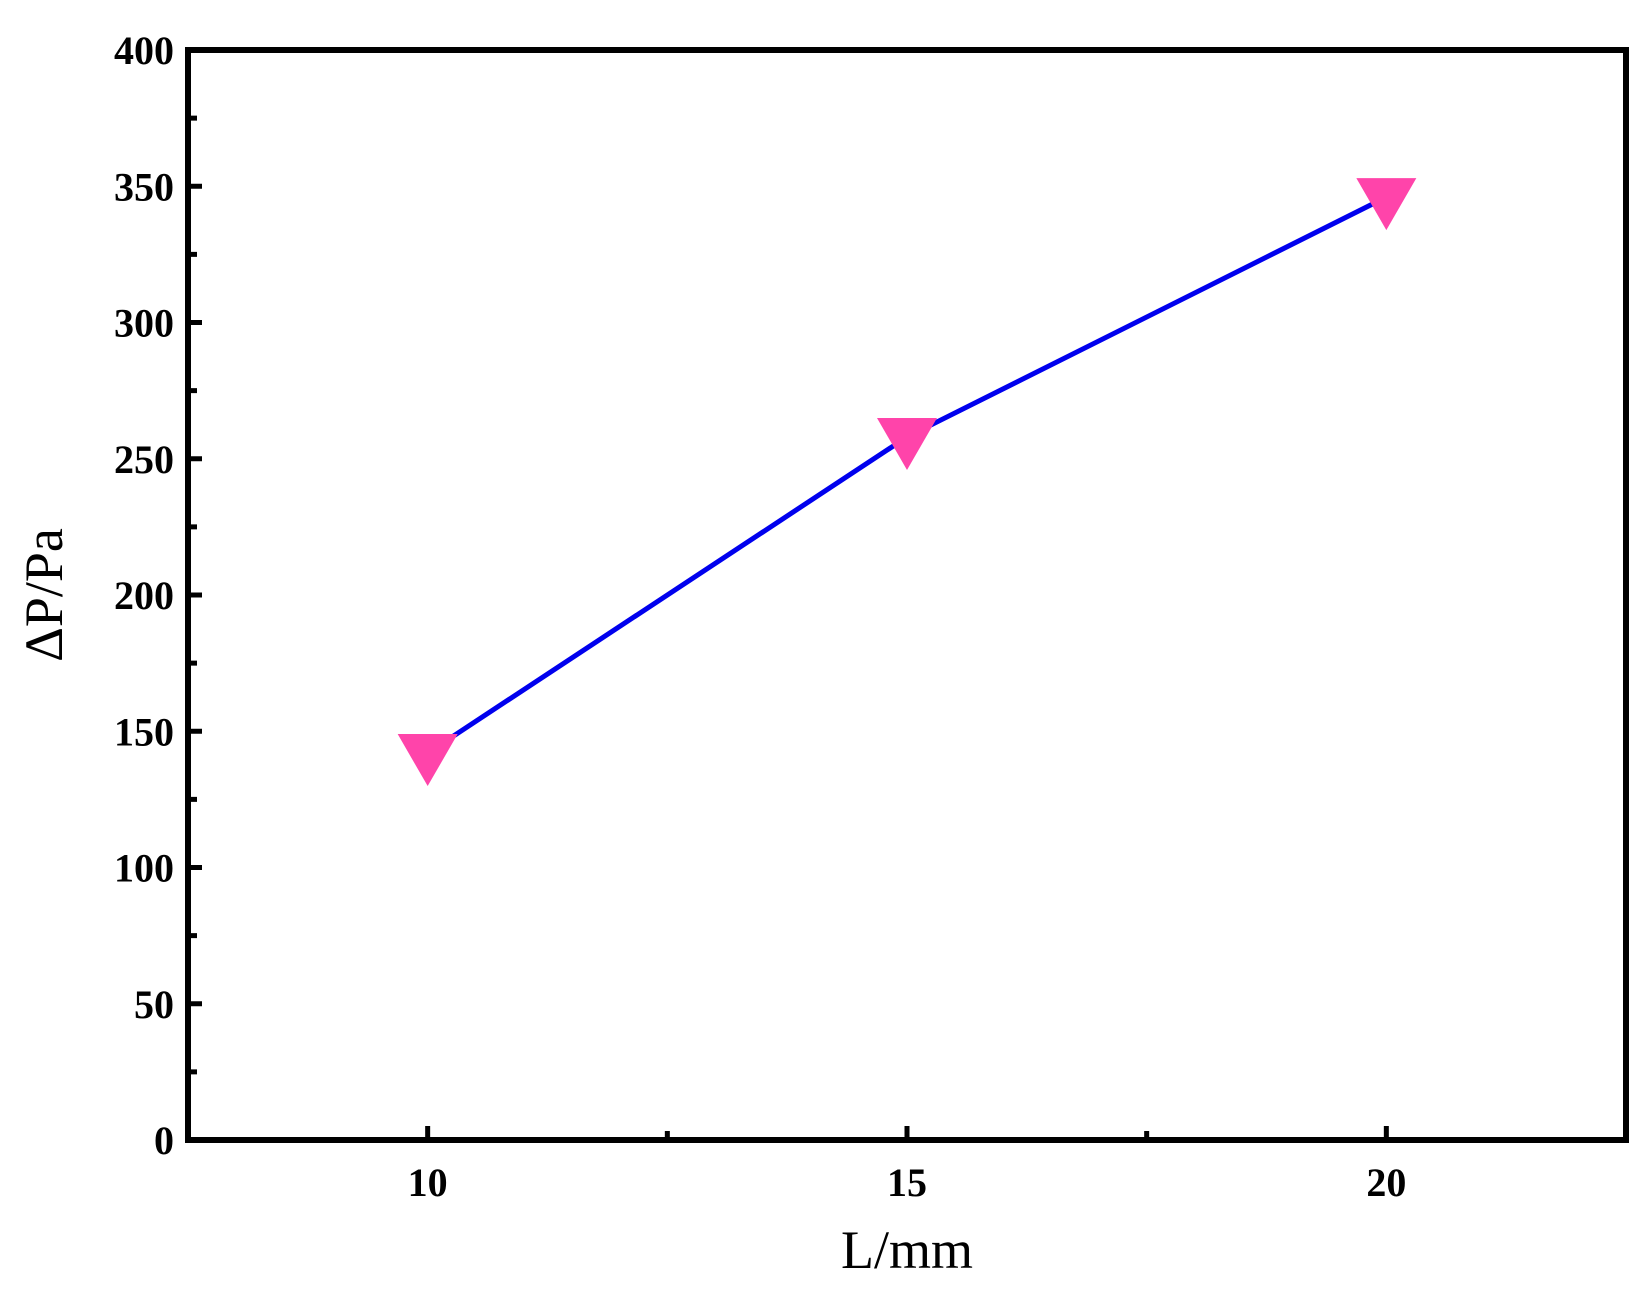  I want to click on x-tick-label: 20, so click(1386, 1182).